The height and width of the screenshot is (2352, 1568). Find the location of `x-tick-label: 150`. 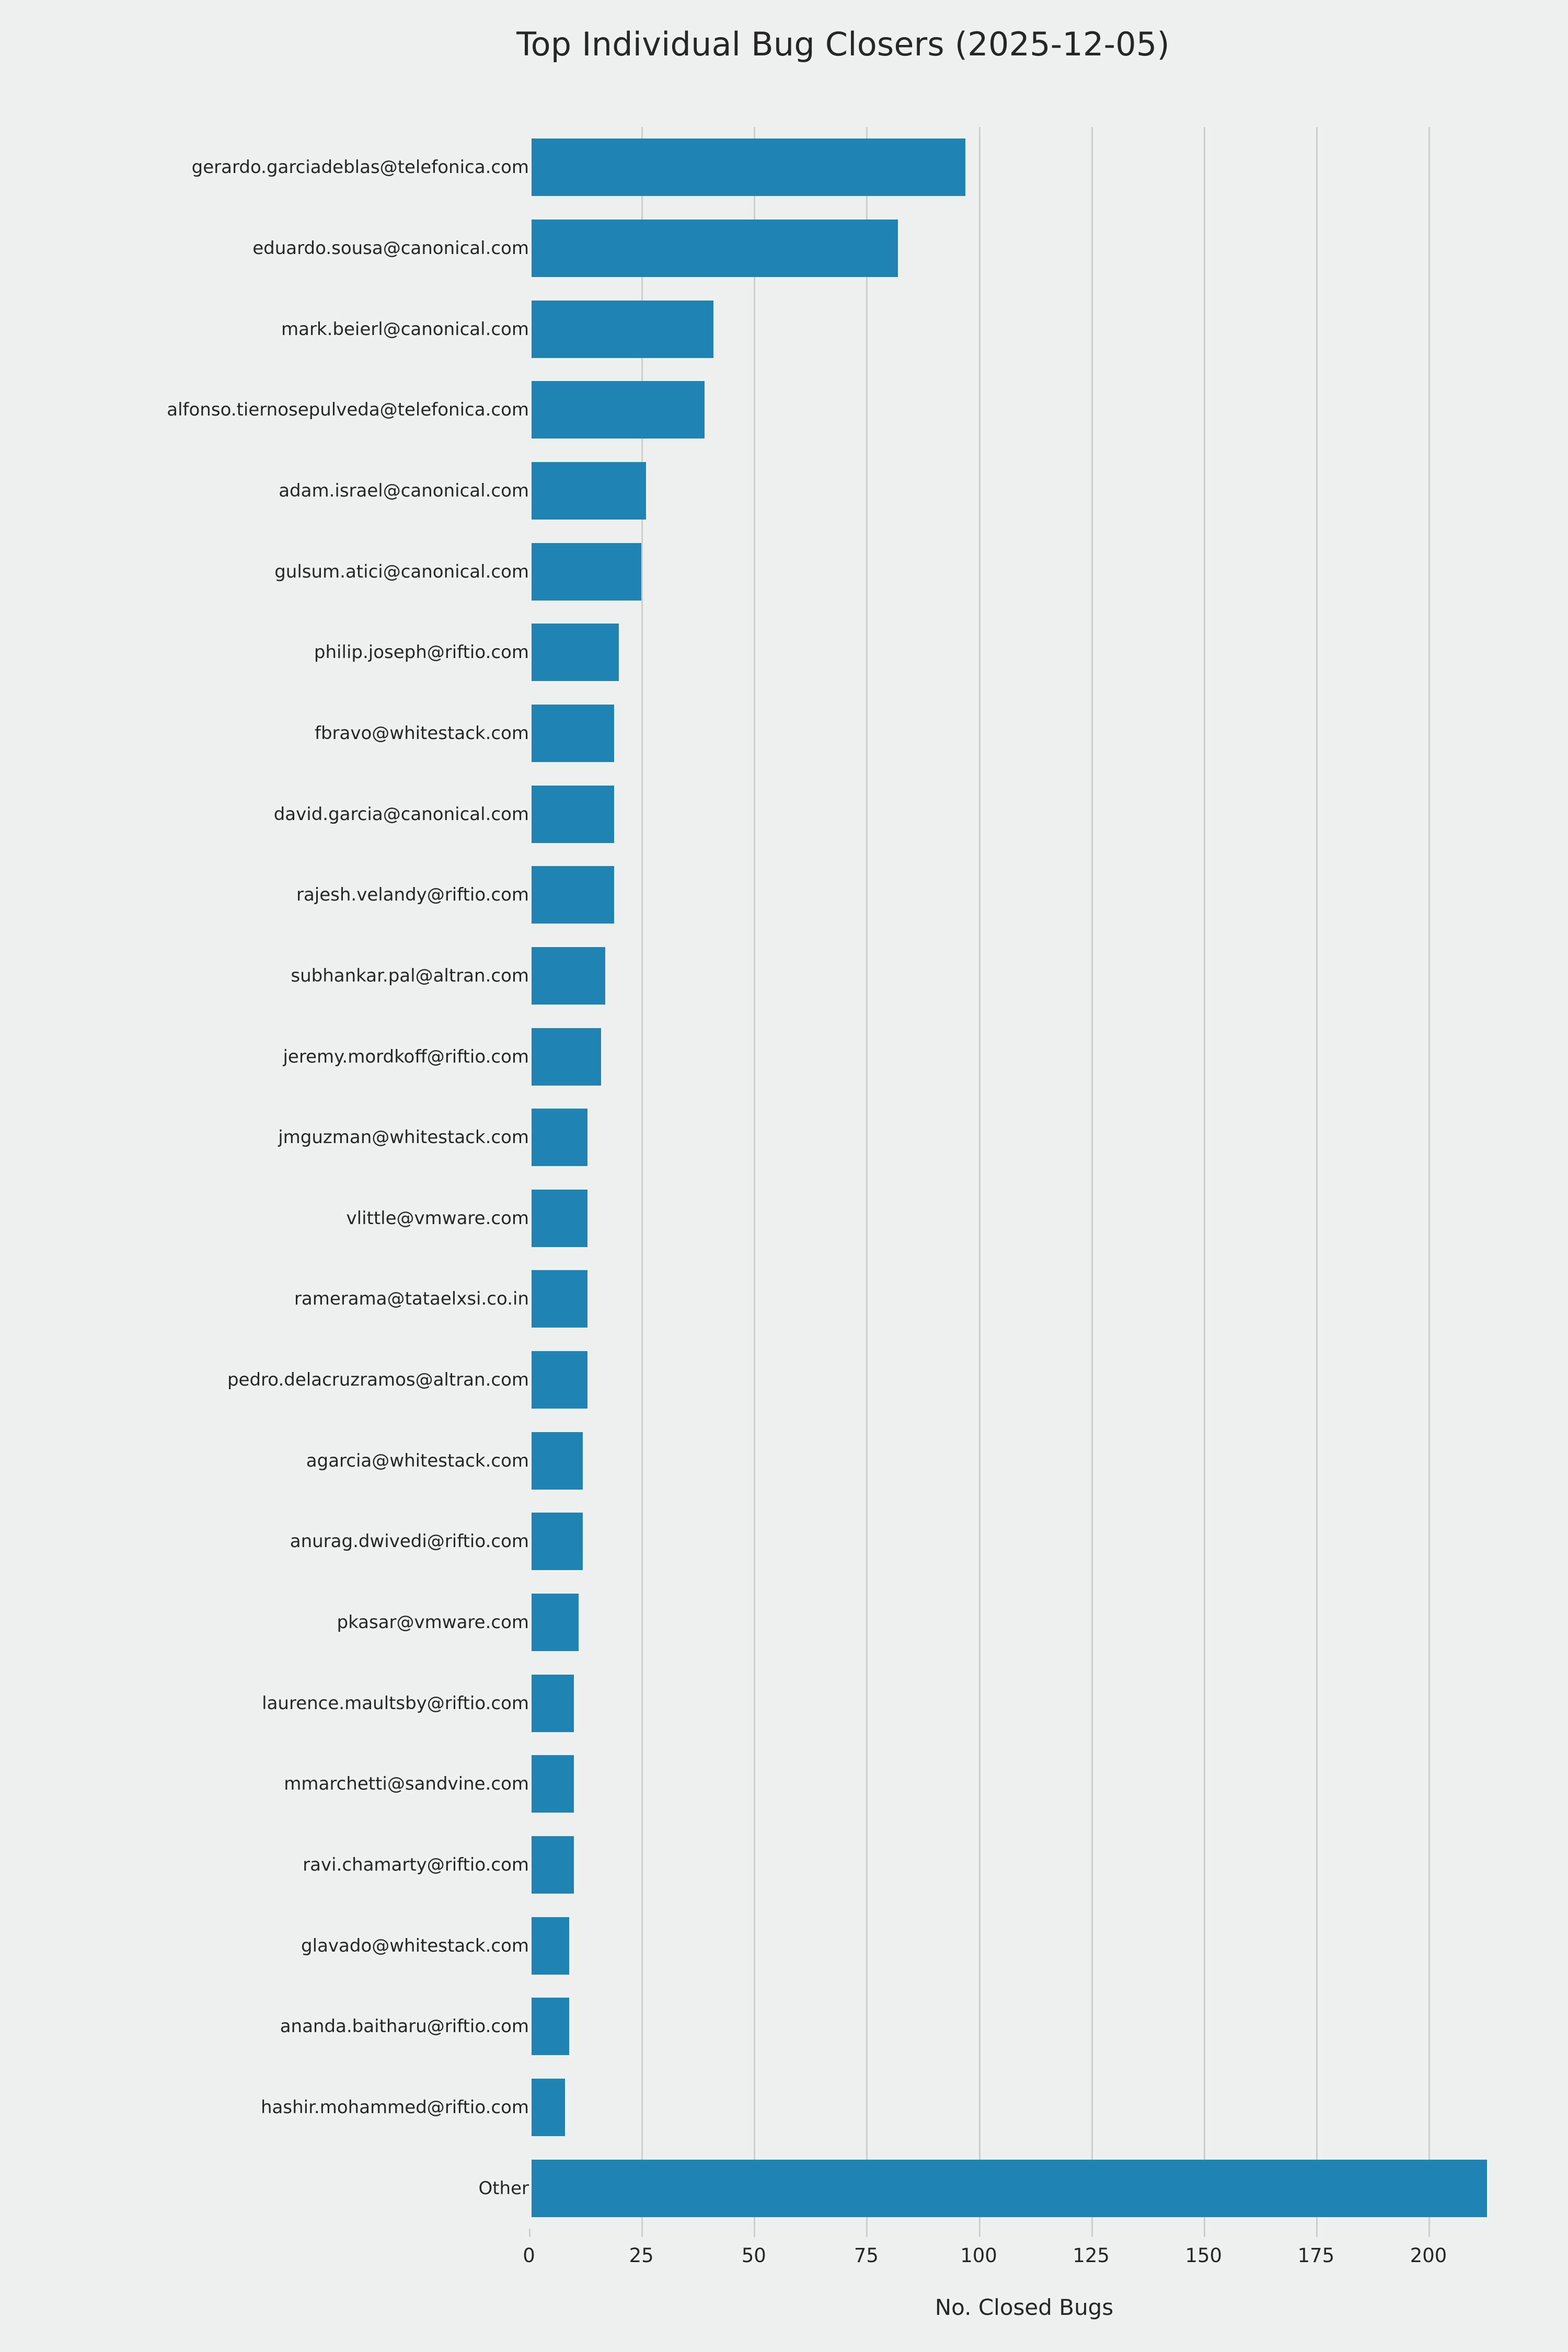

x-tick-label: 150 is located at coordinates (1204, 2255).